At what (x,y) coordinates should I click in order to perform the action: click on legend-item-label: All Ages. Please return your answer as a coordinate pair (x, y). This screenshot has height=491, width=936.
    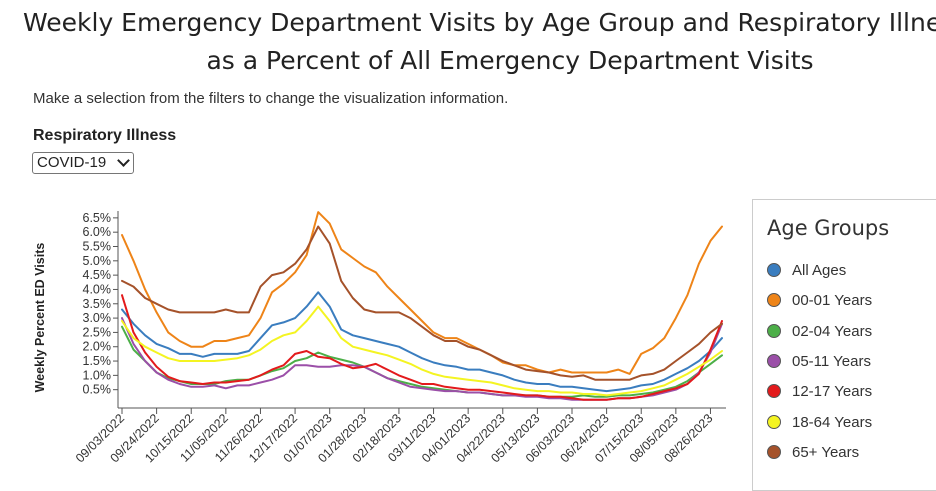
    Looking at the image, I should click on (819, 270).